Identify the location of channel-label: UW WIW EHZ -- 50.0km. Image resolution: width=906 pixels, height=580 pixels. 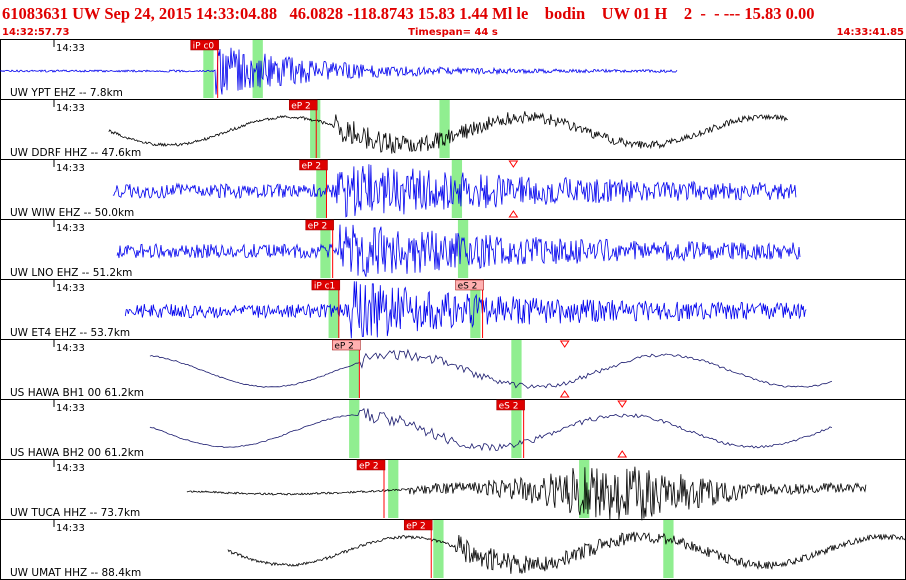
(72, 213).